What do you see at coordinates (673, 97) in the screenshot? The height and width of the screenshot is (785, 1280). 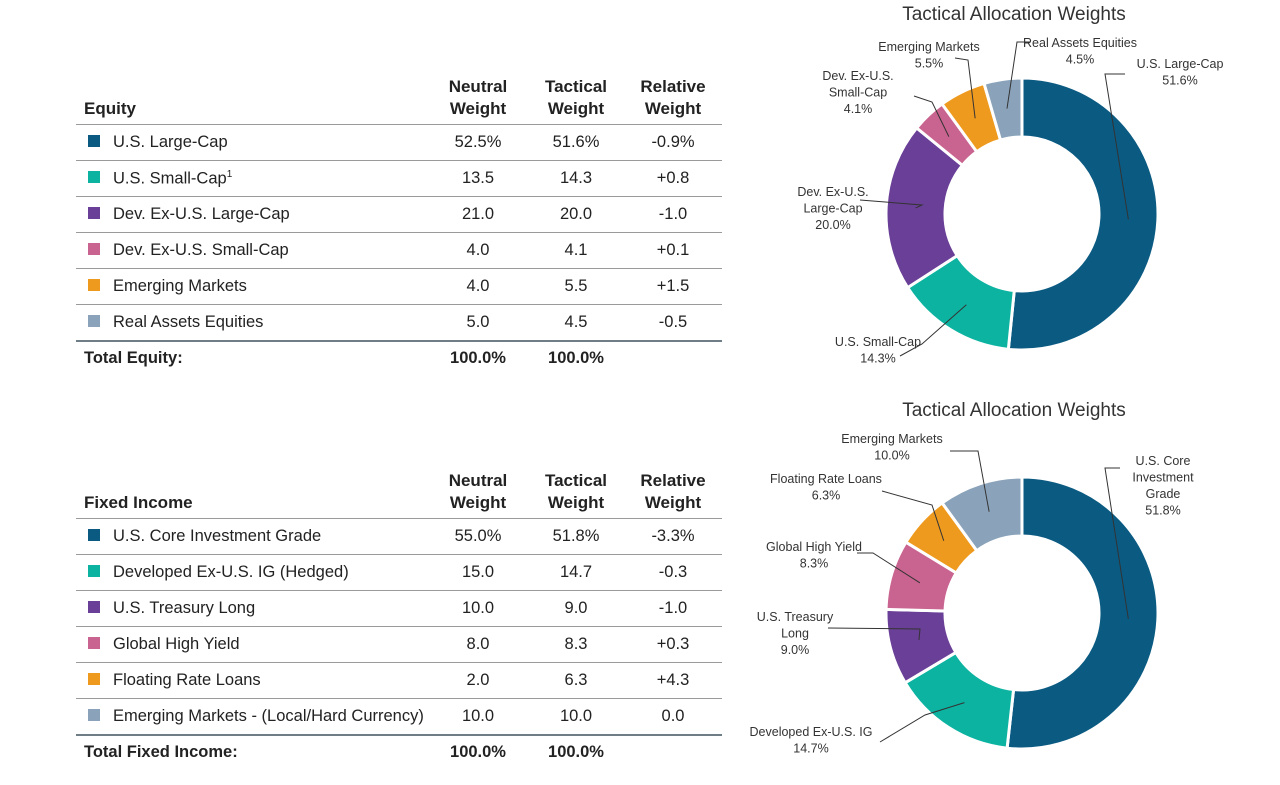 I see `relative-weight-header: Relative Weight` at bounding box center [673, 97].